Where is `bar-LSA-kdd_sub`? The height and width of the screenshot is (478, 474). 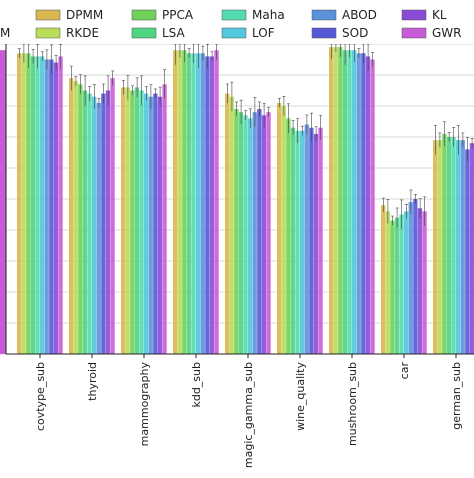
bar-LSA-kdd_sub is located at coordinates (189, 204).